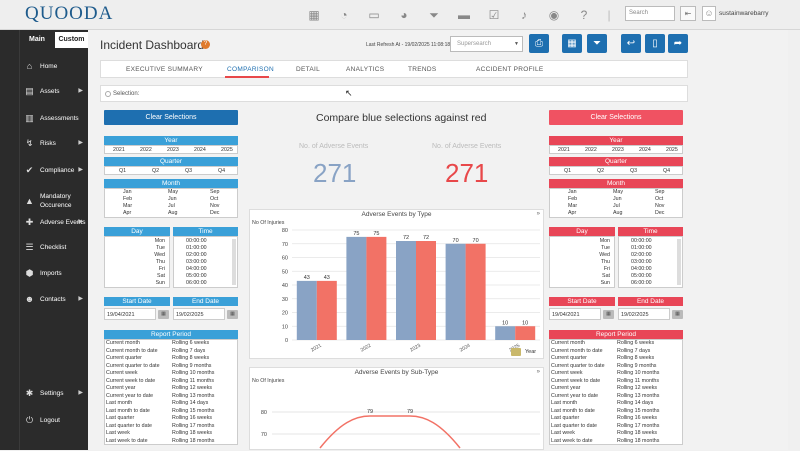  Describe the element at coordinates (42, 419) in the screenshot. I see `sidebar-item-logout: ⏻ Logout` at that location.